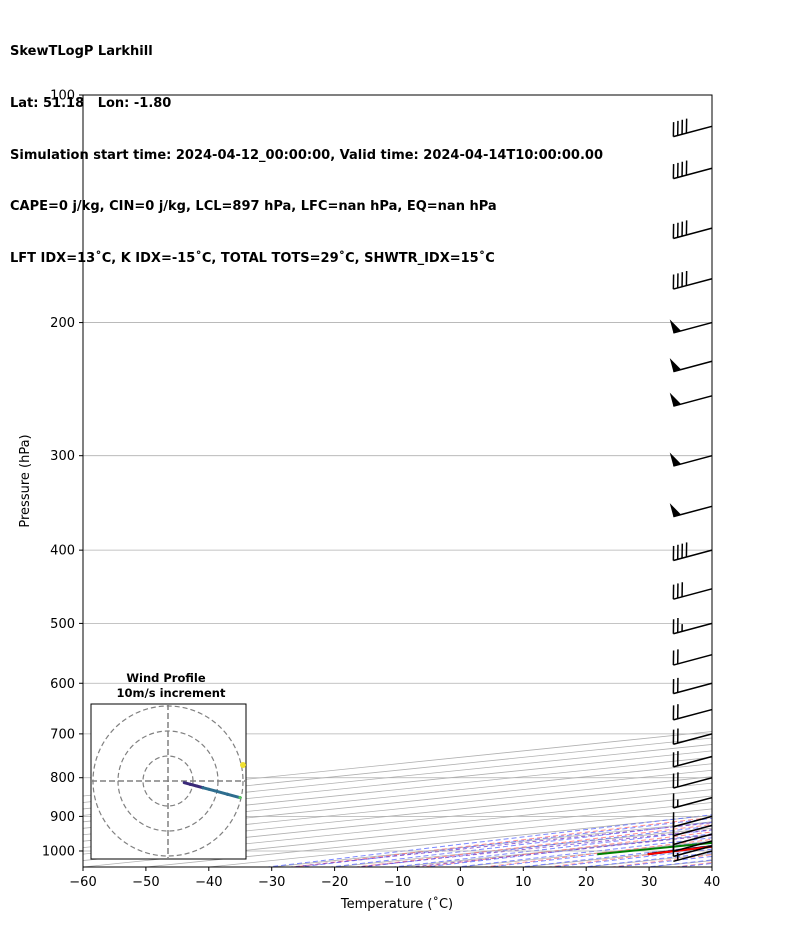  Describe the element at coordinates (171, 693) in the screenshot. I see `inset-subtitle: 10m/s increment` at that location.